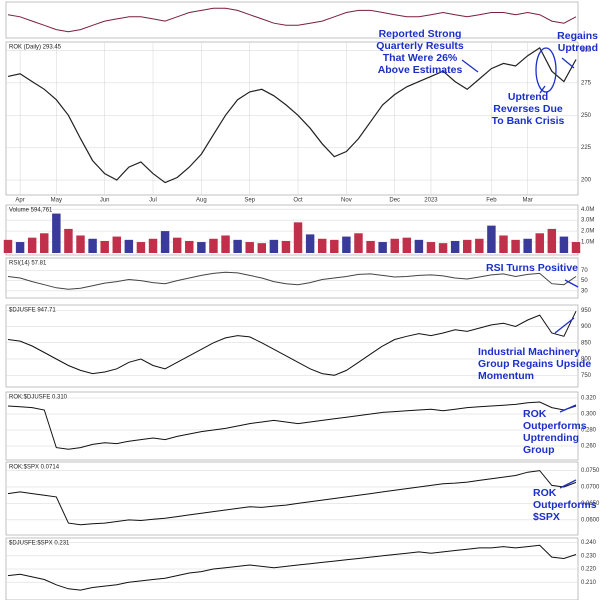 The image size is (600, 600). Describe the element at coordinates (586, 376) in the screenshot. I see `y-tick-label: 750` at that location.